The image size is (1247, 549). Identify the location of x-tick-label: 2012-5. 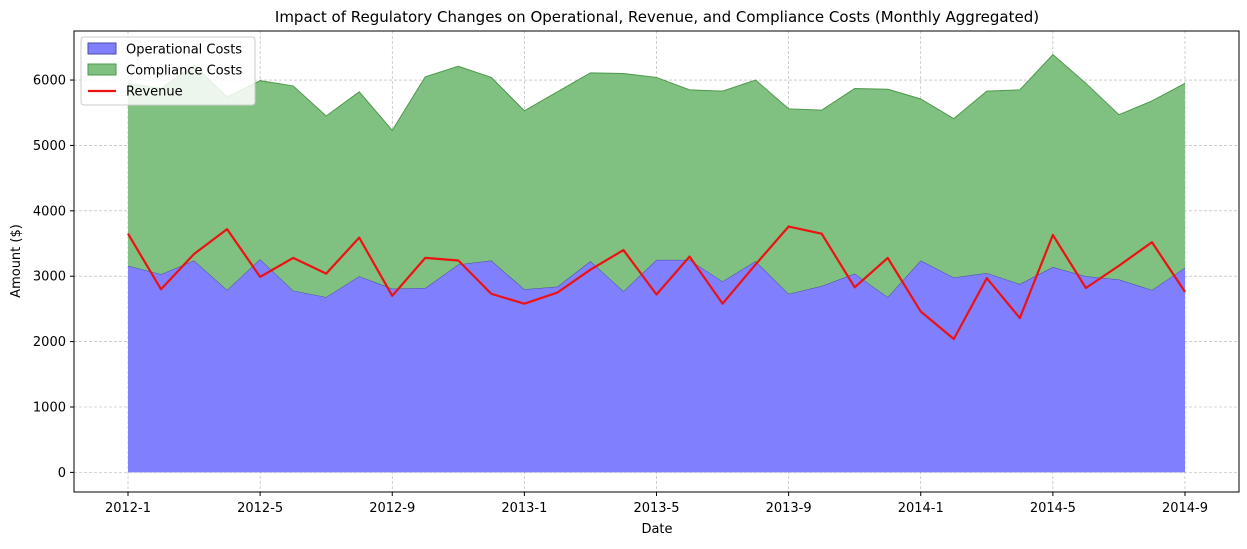
(260, 508).